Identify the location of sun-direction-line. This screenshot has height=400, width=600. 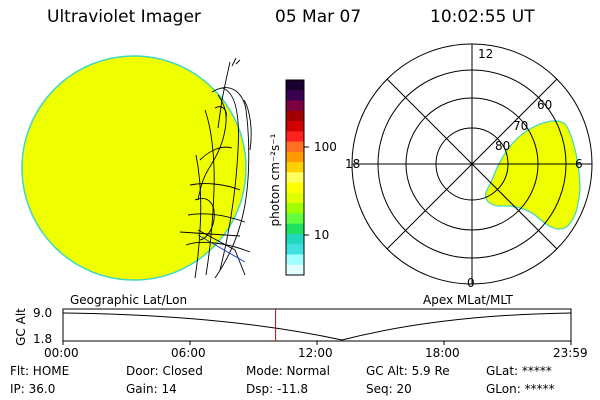
(221, 248).